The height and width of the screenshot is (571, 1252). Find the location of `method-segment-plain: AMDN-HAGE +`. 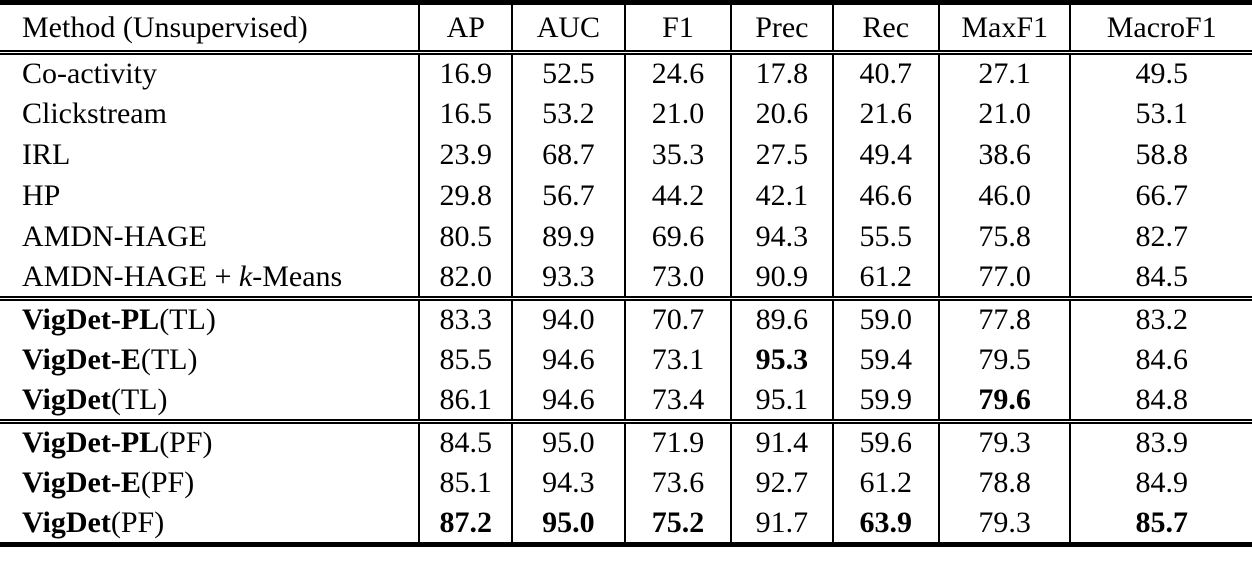

method-segment-plain: AMDN-HAGE + is located at coordinates (130, 276).